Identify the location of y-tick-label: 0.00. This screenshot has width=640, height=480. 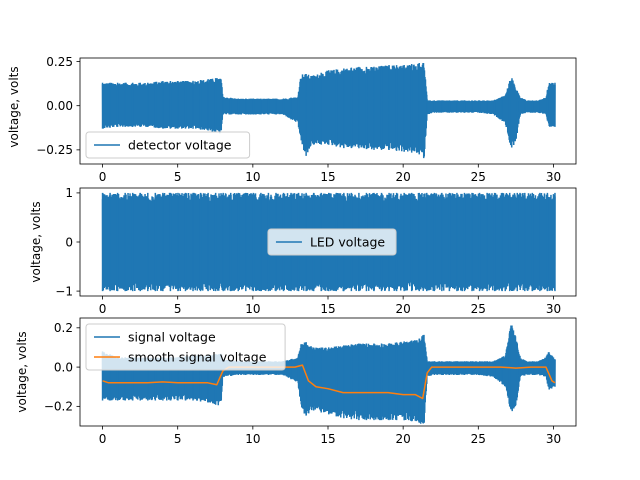
(59, 106).